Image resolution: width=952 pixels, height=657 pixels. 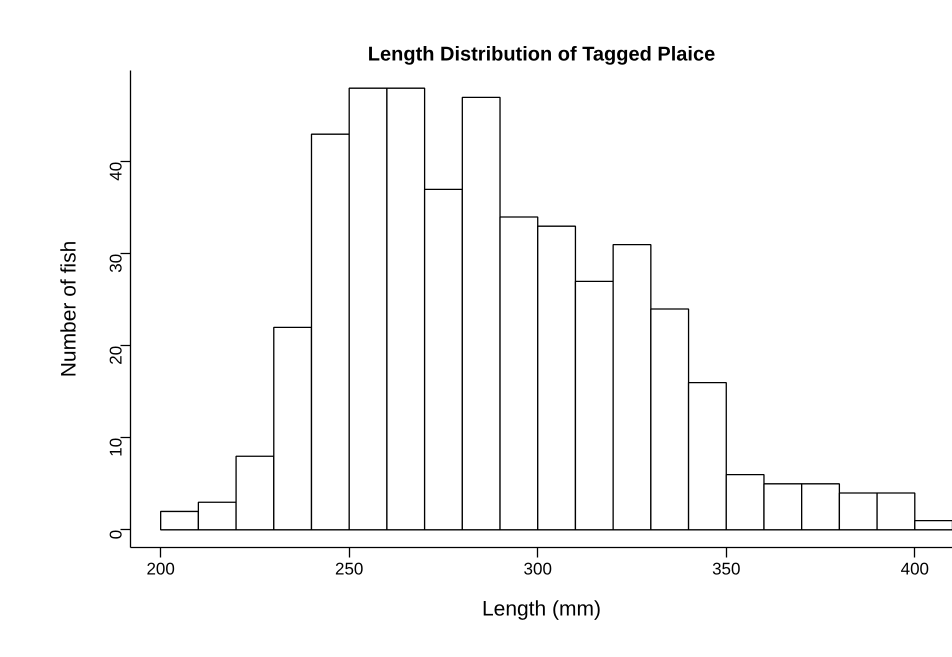 What do you see at coordinates (542, 55) in the screenshot?
I see `chart-title: Length Distribution of Tagged Plaice` at bounding box center [542, 55].